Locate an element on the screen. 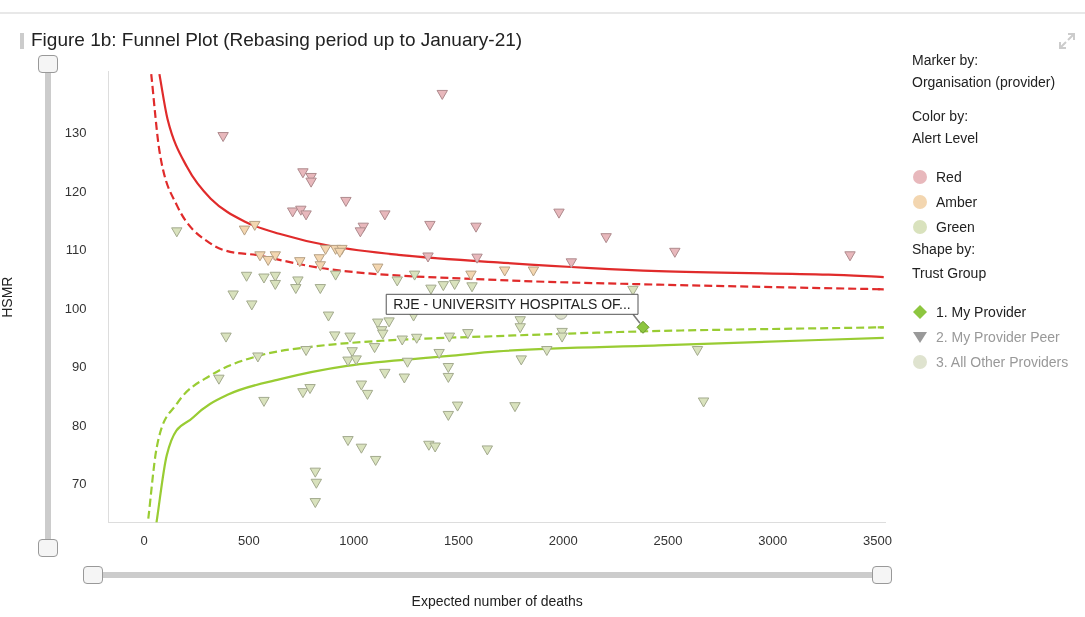  y-tick-label: 70 is located at coordinates (79, 484).